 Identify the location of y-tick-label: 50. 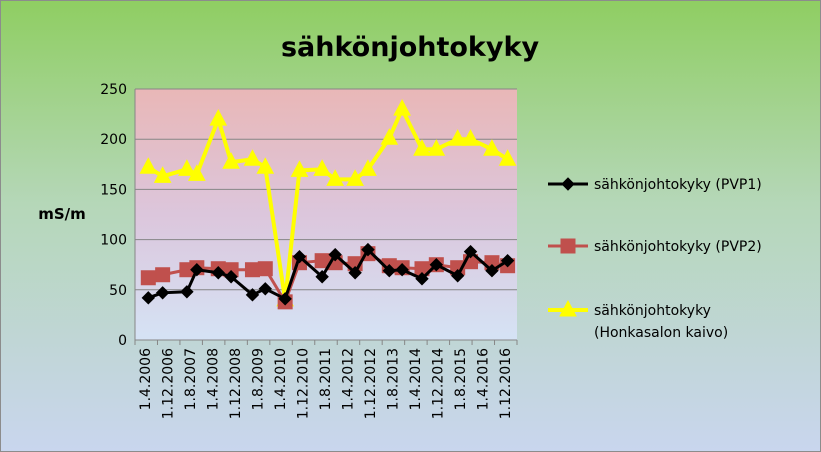
(118, 291).